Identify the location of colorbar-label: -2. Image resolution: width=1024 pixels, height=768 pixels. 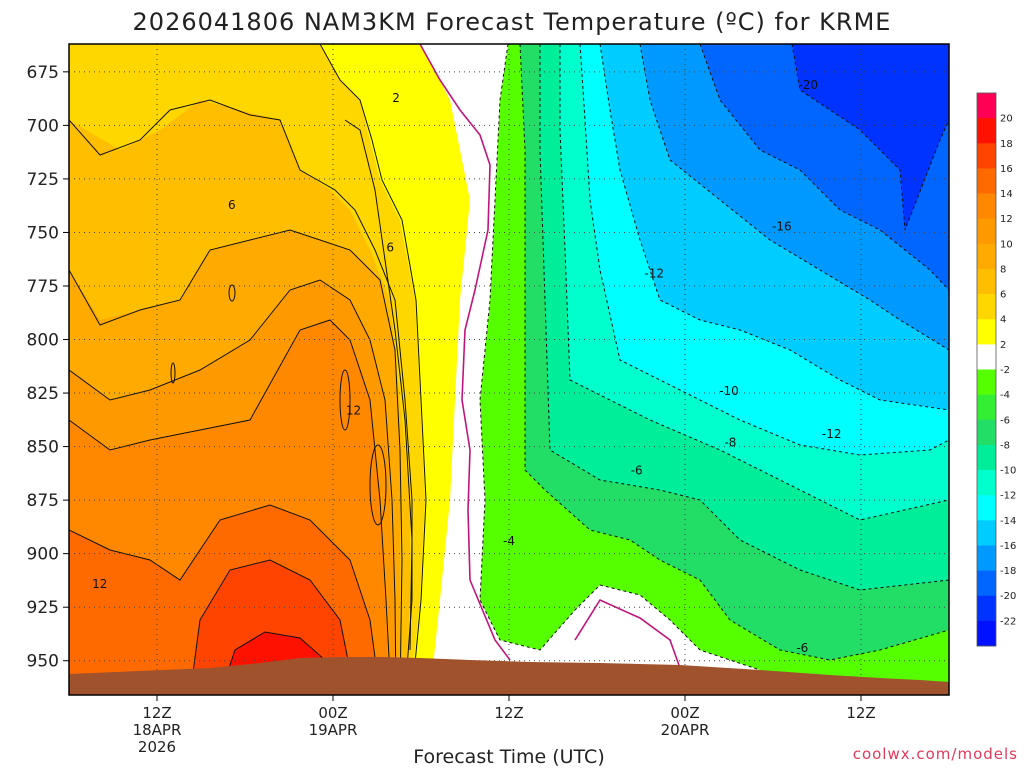
(1005, 370).